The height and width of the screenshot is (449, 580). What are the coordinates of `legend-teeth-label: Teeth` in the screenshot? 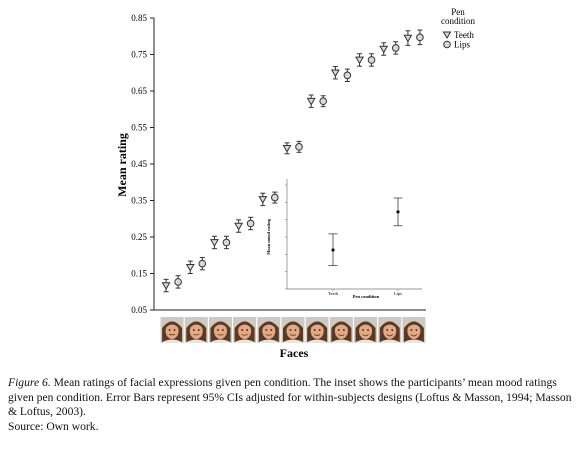 It's located at (464, 35).